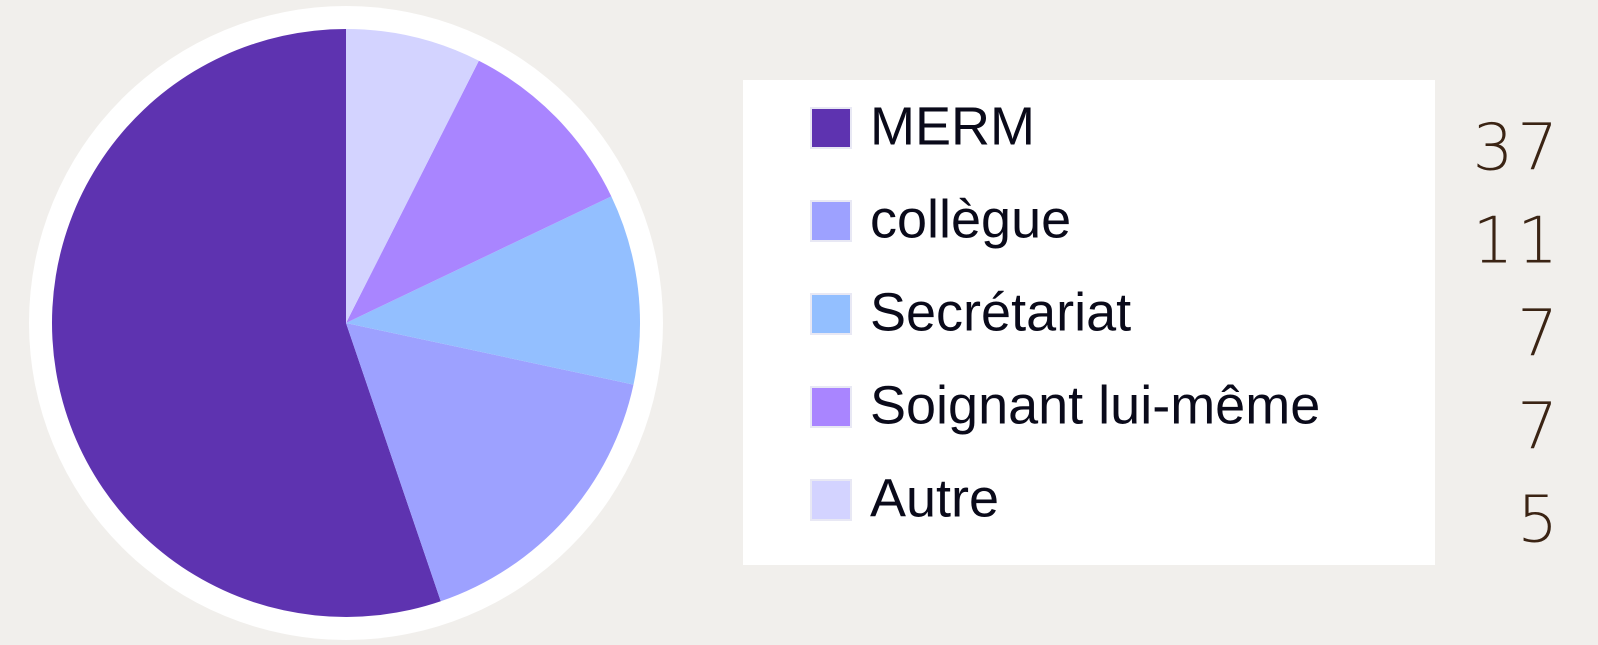 Image resolution: width=1598 pixels, height=645 pixels. I want to click on legend-label: MERM, so click(952, 126).